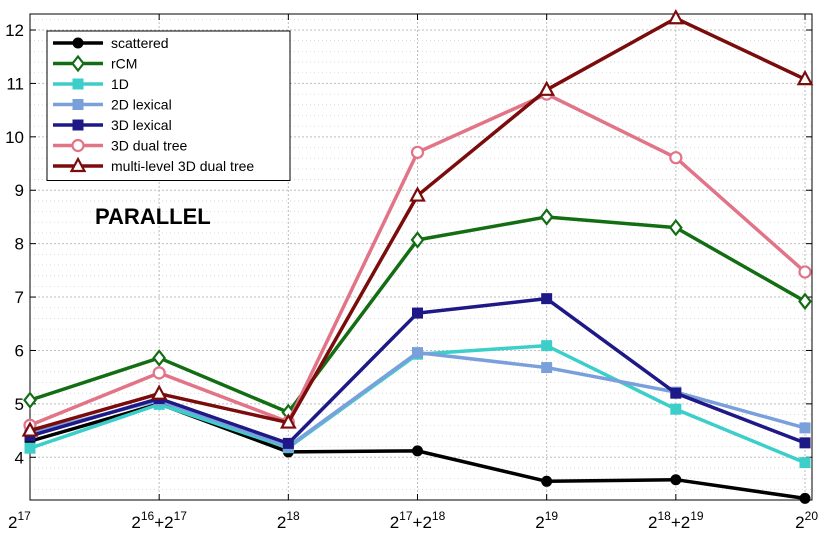 The image size is (822, 533). What do you see at coordinates (19, 350) in the screenshot?
I see `y-tick-label: 6` at bounding box center [19, 350].